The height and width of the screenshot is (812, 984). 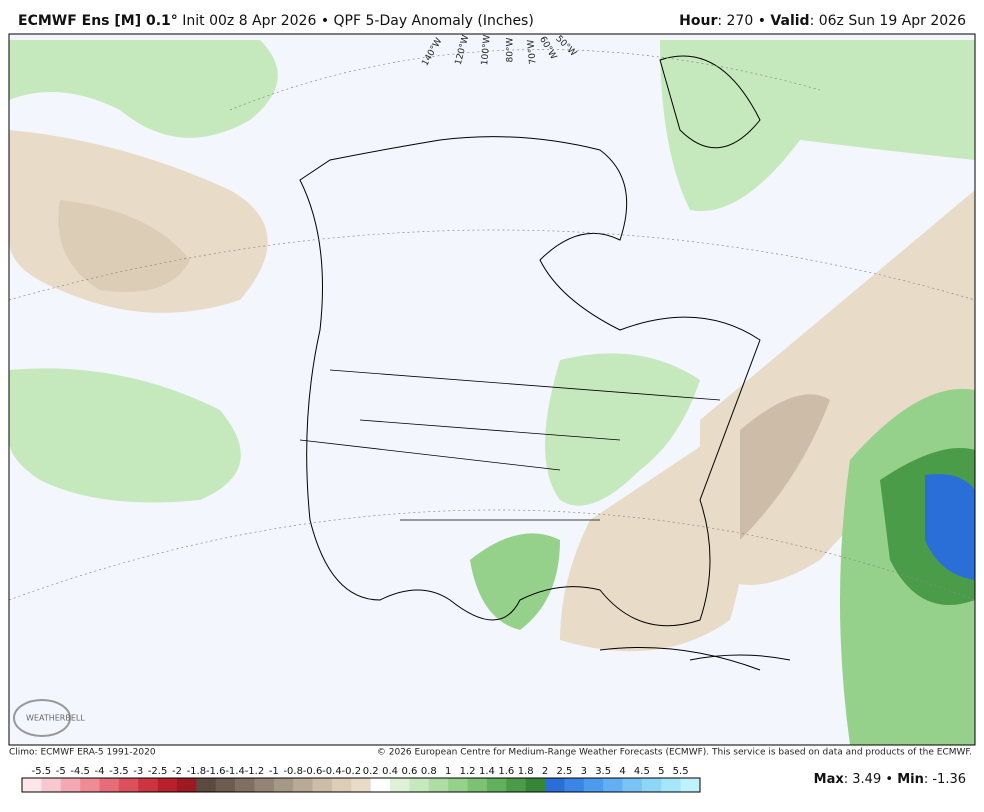 What do you see at coordinates (829, 779) in the screenshot?
I see `max-label: Max` at bounding box center [829, 779].